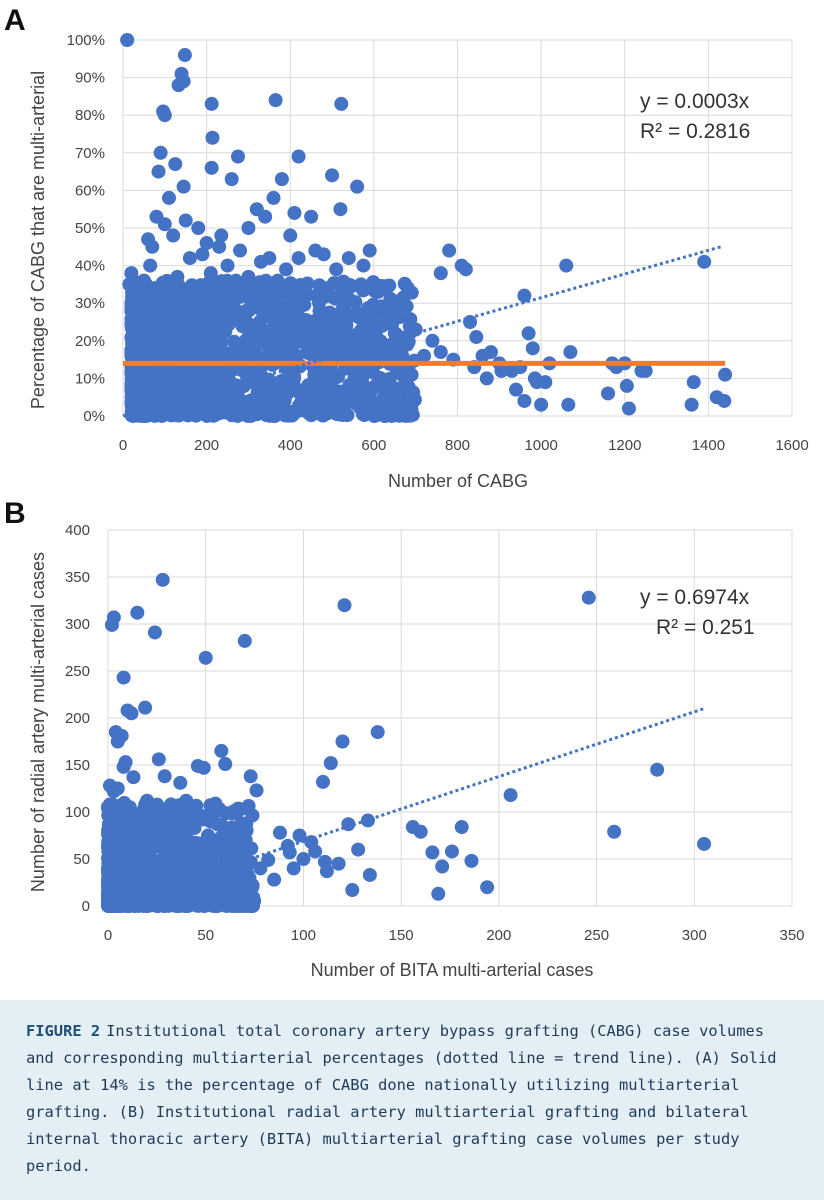 Image resolution: width=824 pixels, height=1200 pixels. What do you see at coordinates (108, 935) in the screenshot?
I see `x-tick-label: 0` at bounding box center [108, 935].